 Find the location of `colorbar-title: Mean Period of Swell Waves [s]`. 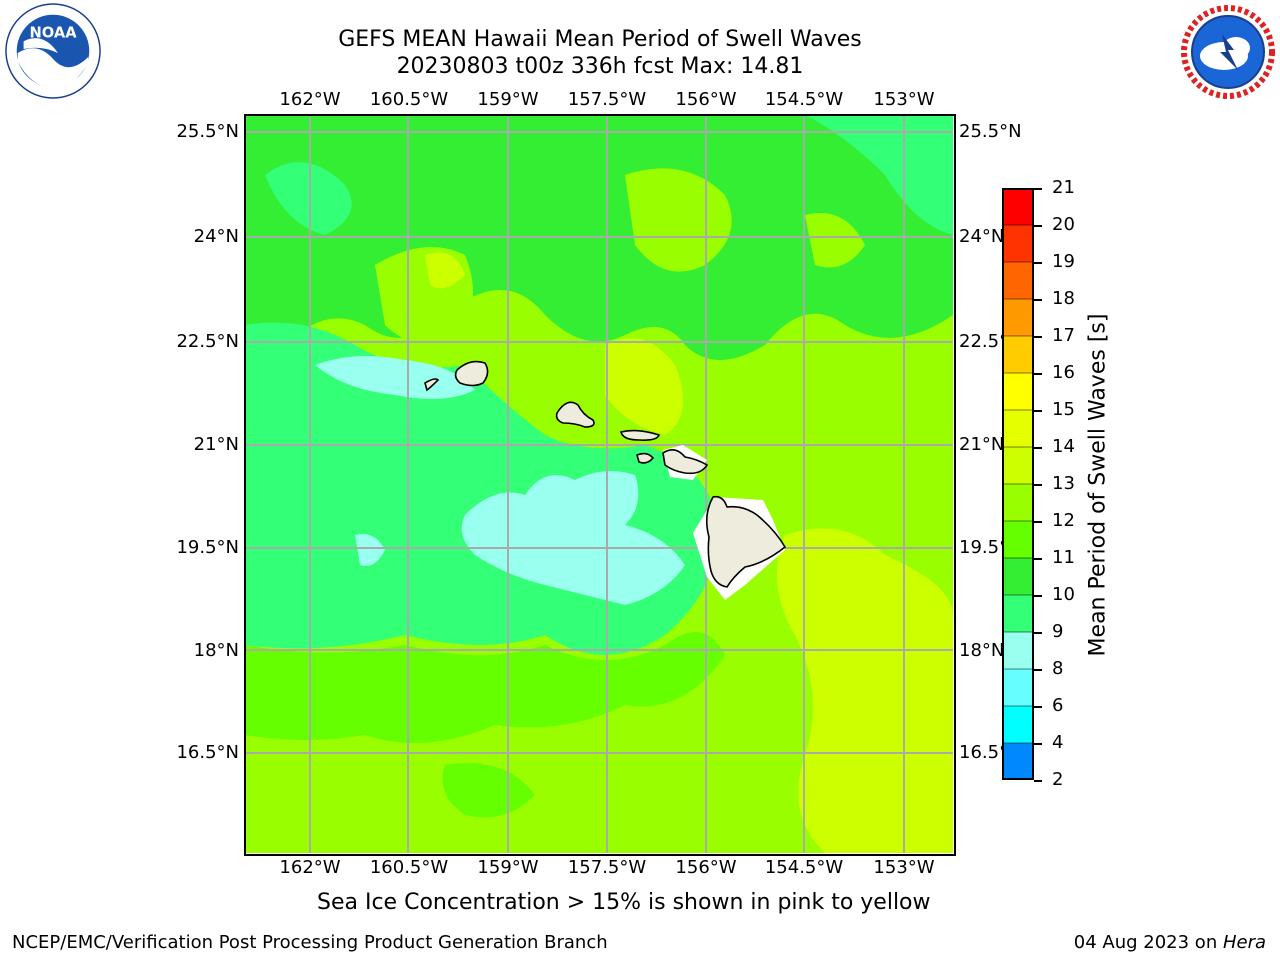

colorbar-title: Mean Period of Swell Waves [s] is located at coordinates (1098, 485).